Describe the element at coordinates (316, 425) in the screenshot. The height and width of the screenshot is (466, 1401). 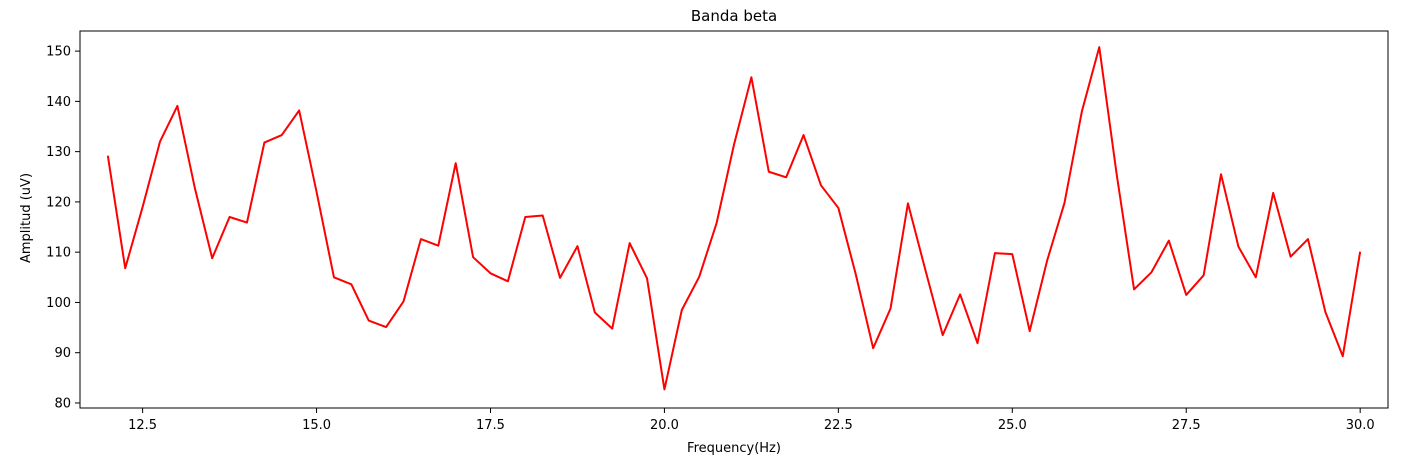
I see `x-tick-label: 15.0` at that location.